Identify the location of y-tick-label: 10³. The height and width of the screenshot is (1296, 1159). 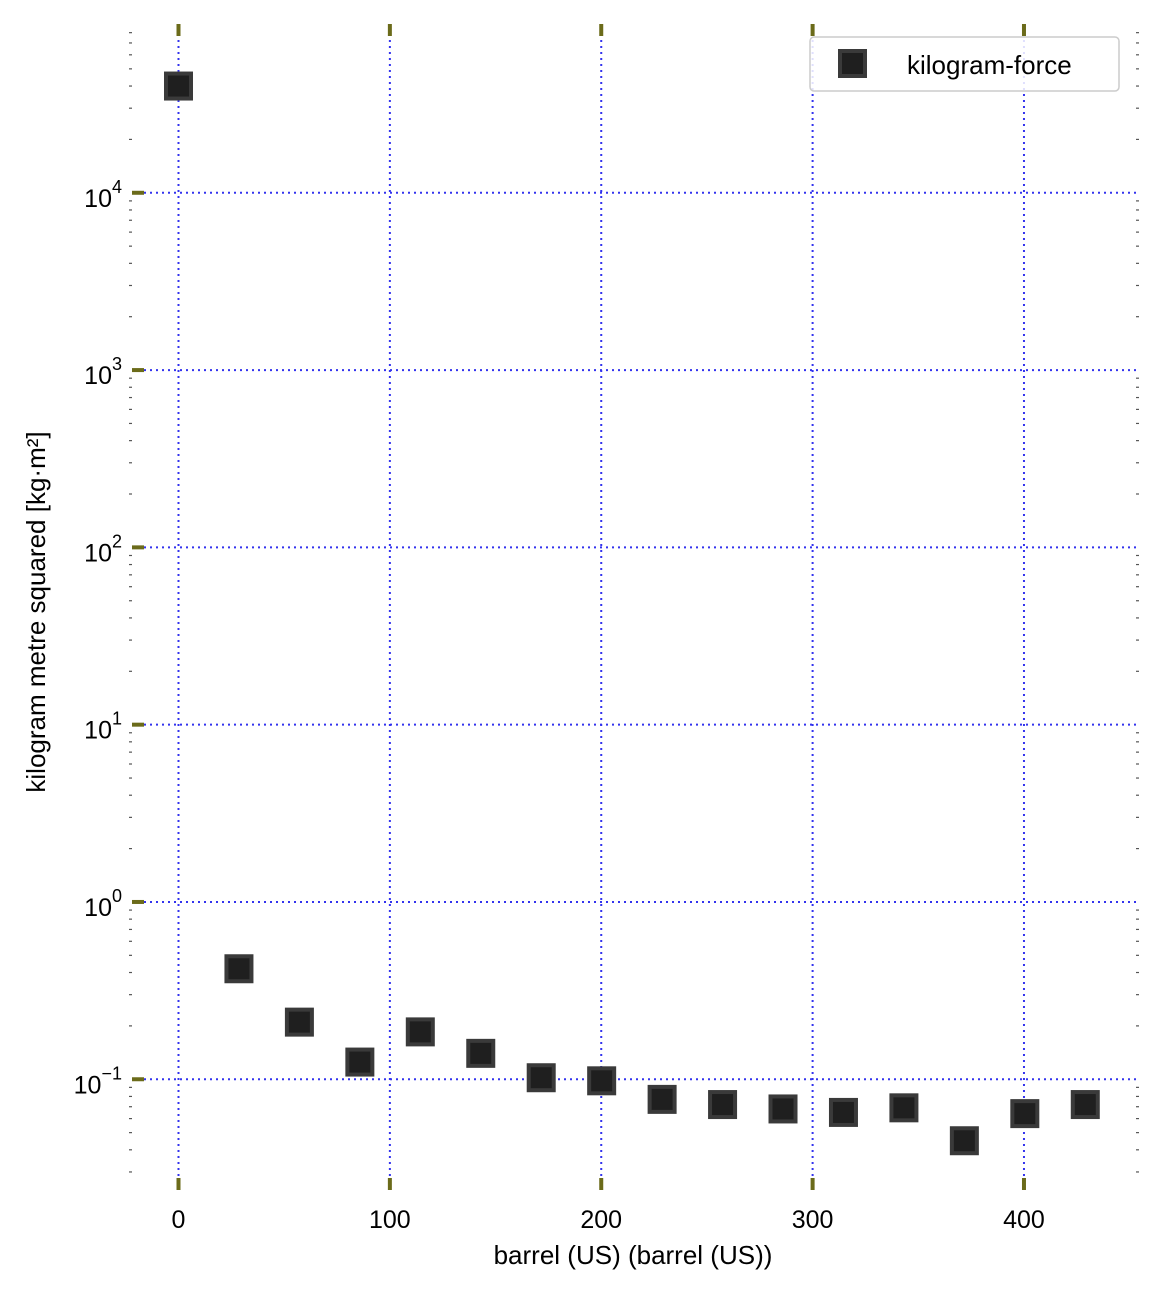
(103, 372).